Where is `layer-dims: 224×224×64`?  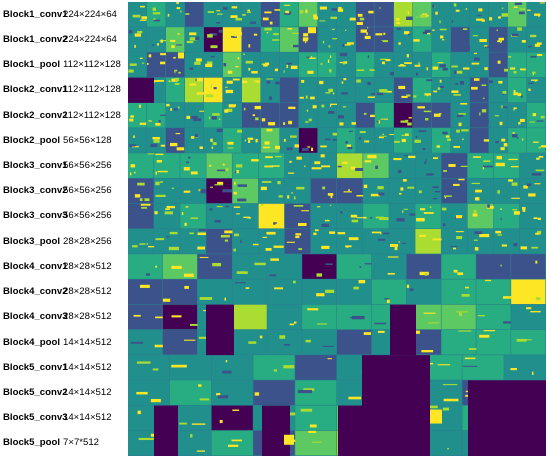
layer-dims: 224×224×64 is located at coordinates (90, 14).